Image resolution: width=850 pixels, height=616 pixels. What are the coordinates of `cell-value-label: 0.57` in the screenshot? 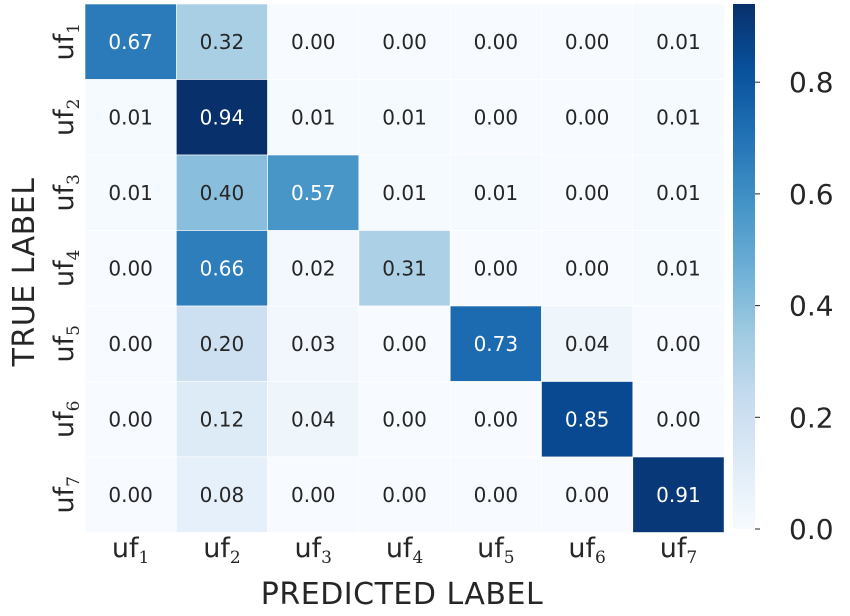 It's located at (313, 193).